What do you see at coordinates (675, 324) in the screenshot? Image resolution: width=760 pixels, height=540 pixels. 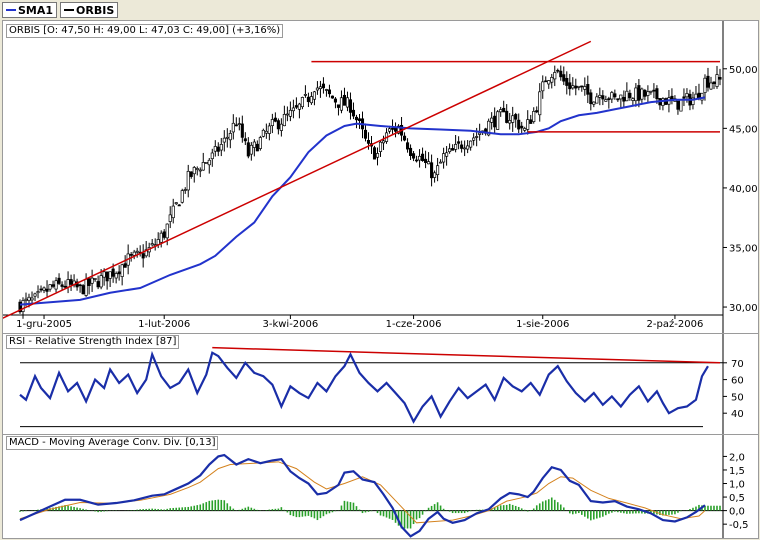 I see `x-tick-label: 2-paź-2006` at bounding box center [675, 324].